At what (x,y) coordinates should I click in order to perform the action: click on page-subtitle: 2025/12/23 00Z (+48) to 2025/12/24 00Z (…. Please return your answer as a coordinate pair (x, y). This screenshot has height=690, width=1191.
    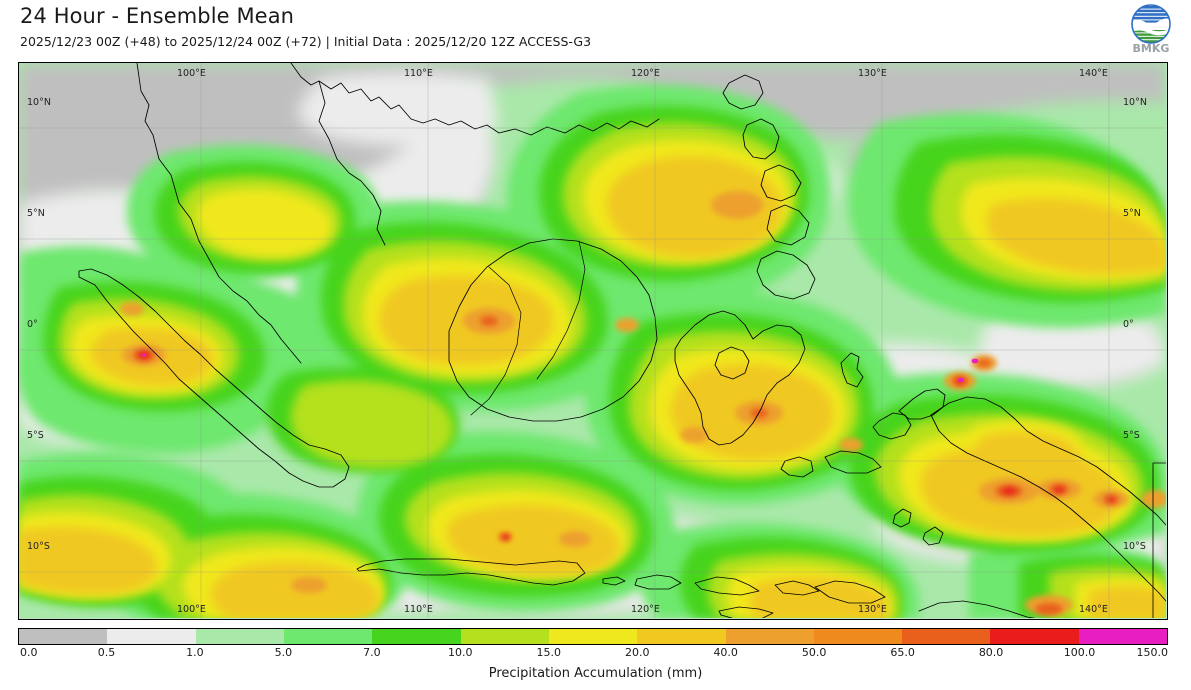
    Looking at the image, I should click on (306, 41).